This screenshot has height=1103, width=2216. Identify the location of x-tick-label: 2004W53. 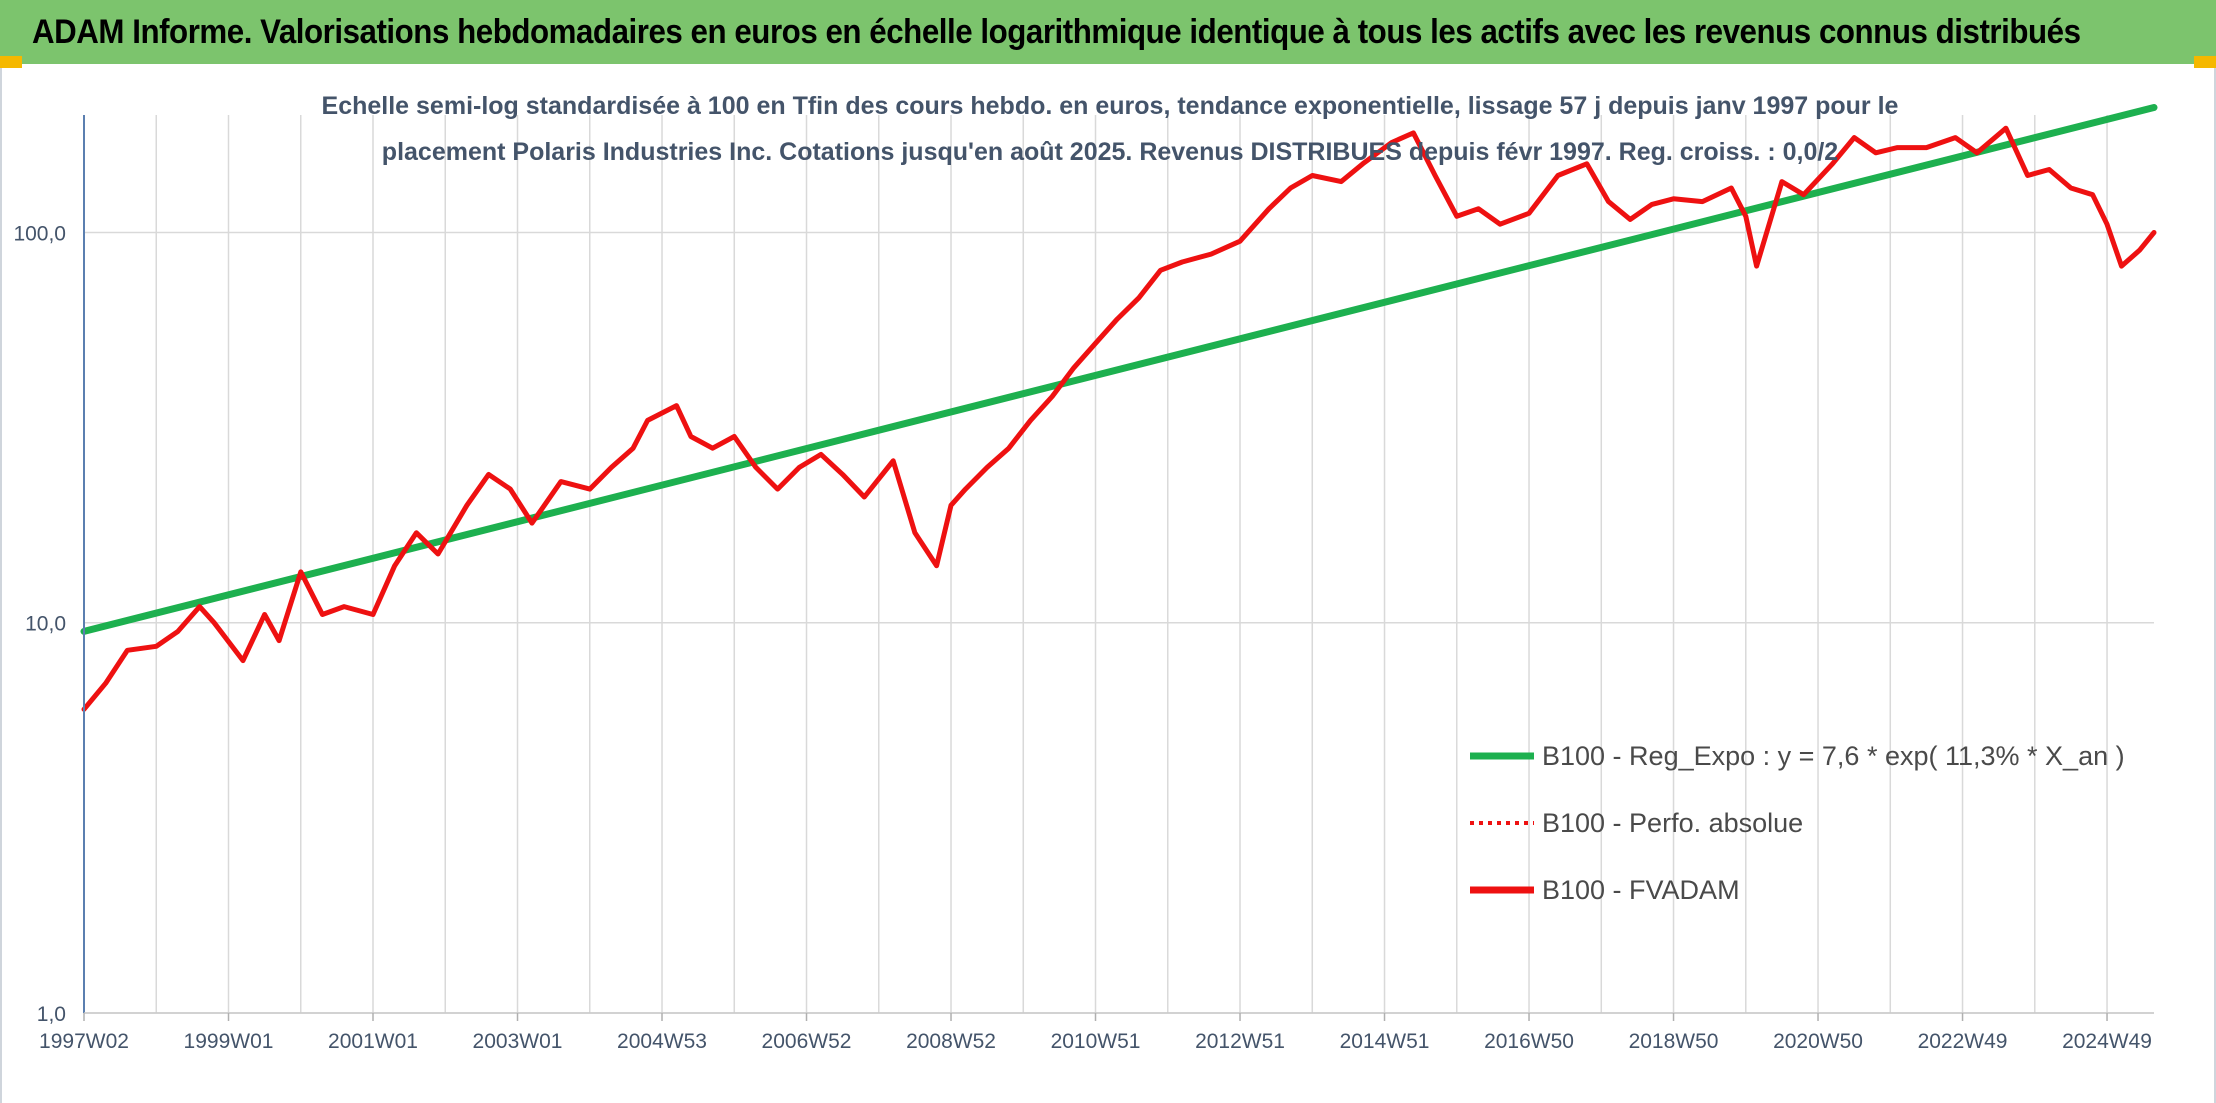
(662, 1041).